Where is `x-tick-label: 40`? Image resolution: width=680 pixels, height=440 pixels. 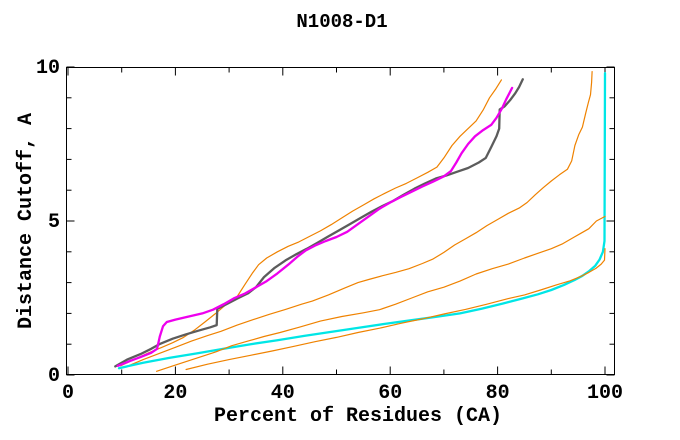 x-tick-label: 40 is located at coordinates (283, 393).